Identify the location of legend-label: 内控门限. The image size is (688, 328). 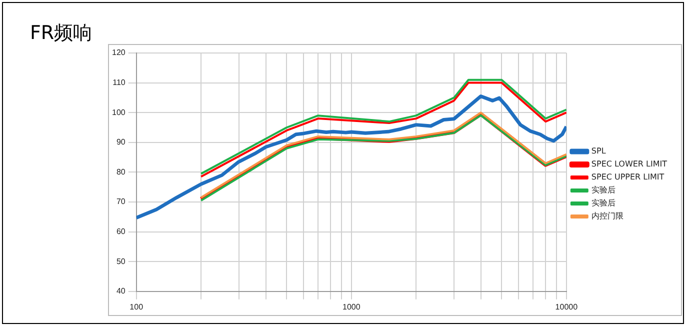
(607, 216).